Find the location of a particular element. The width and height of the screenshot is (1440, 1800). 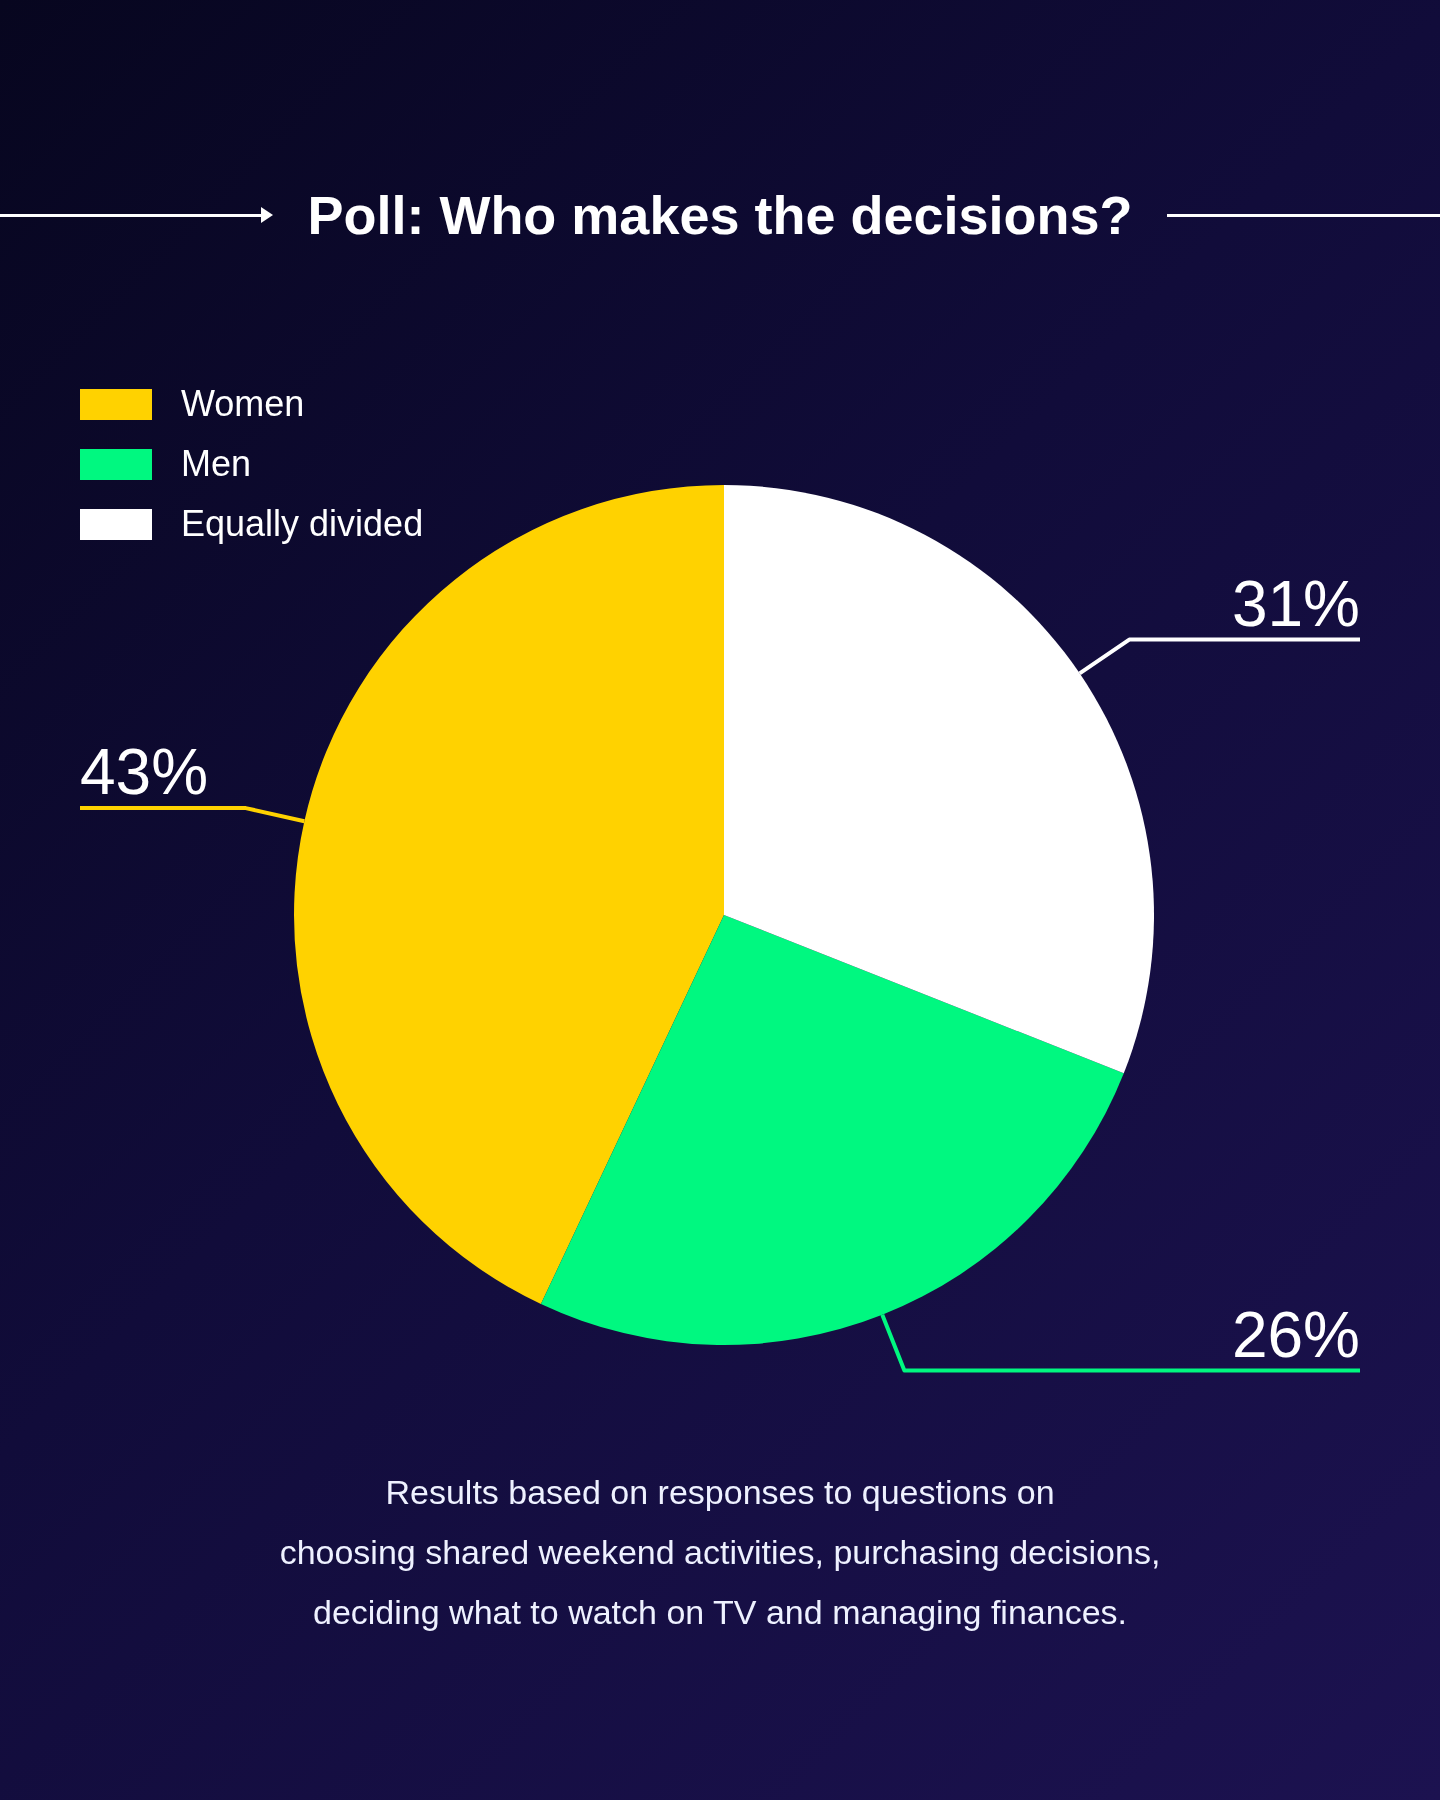

legend-label: Women is located at coordinates (243, 404).